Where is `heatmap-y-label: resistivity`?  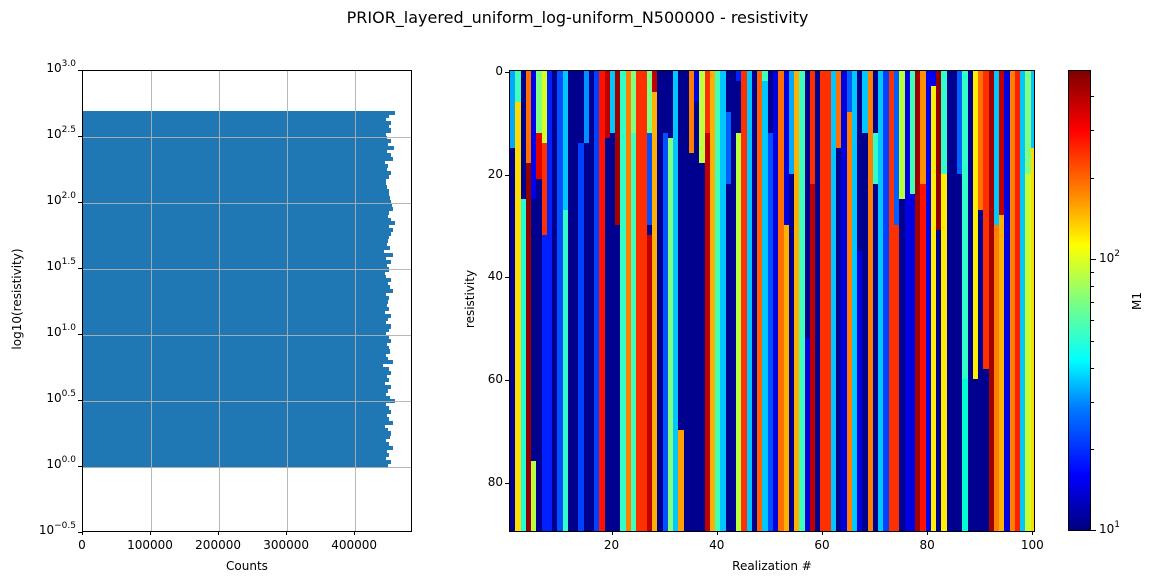
heatmap-y-label: resistivity is located at coordinates (470, 299).